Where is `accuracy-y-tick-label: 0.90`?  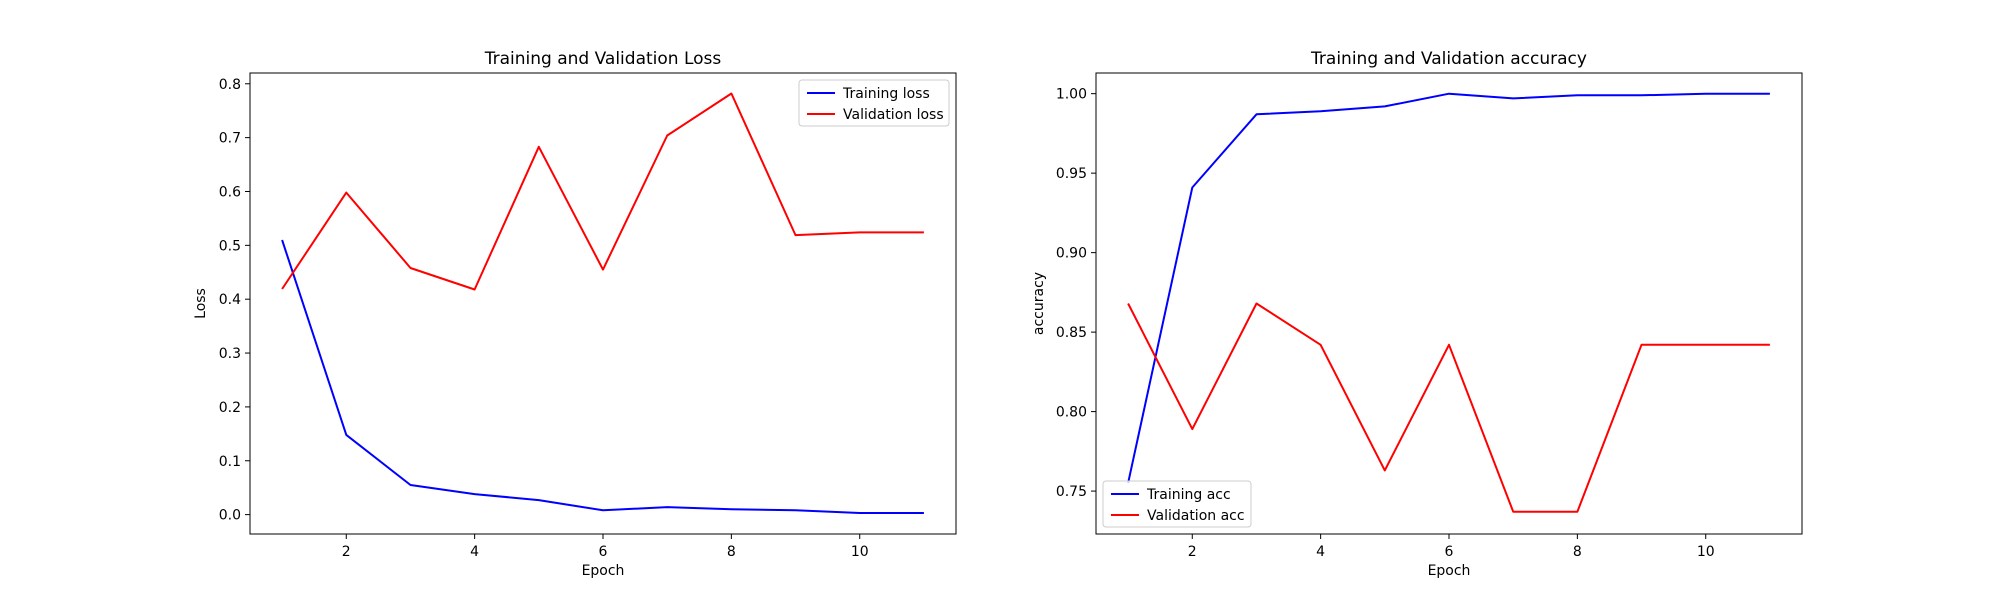
accuracy-y-tick-label: 0.90 is located at coordinates (1071, 254).